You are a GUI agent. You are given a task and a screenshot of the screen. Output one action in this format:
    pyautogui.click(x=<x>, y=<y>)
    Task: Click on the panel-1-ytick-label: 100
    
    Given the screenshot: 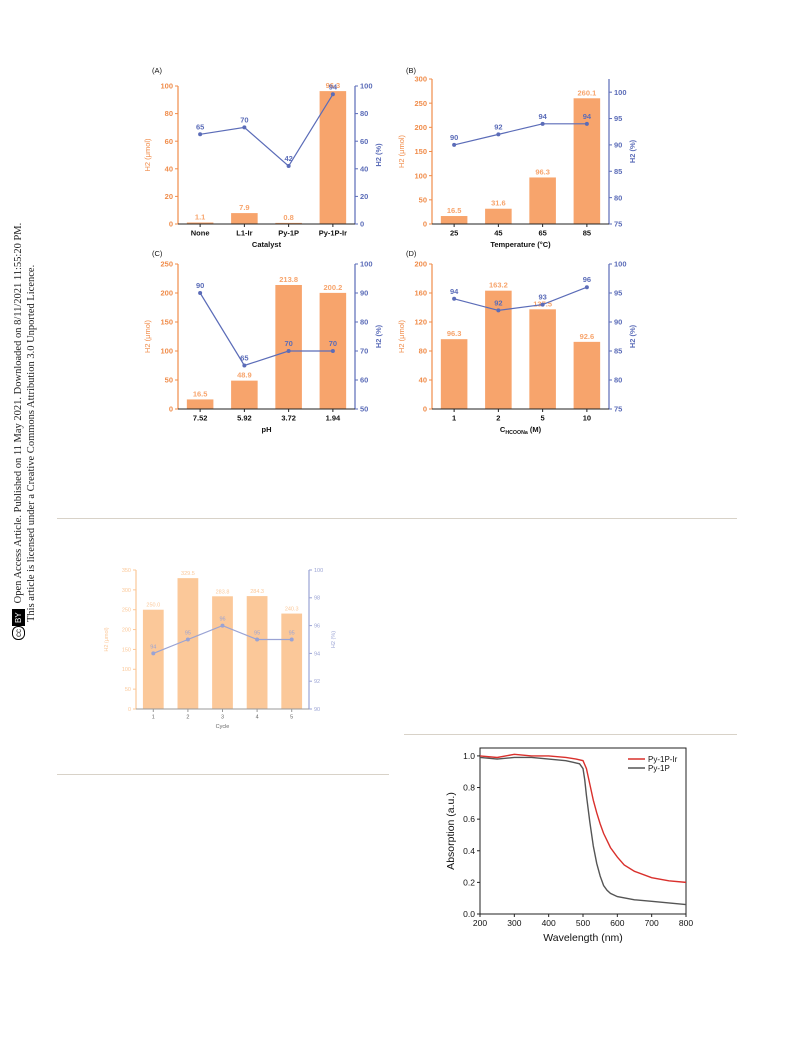 What is the action you would take?
    pyautogui.click(x=166, y=86)
    